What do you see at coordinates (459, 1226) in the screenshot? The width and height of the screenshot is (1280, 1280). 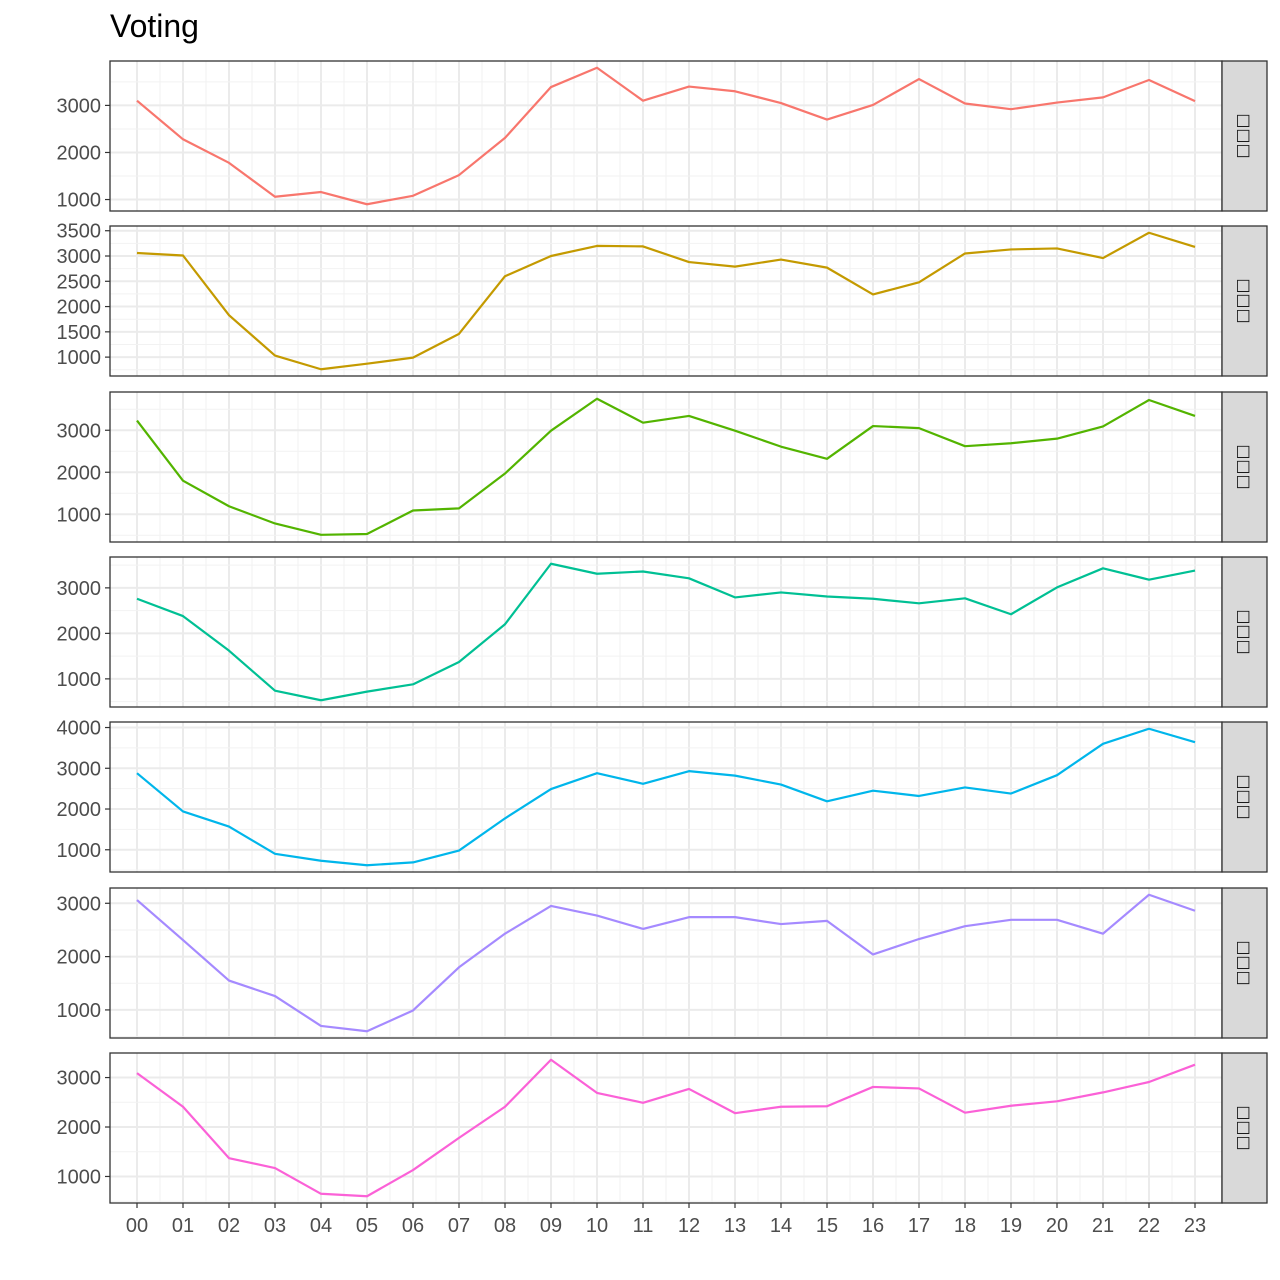 I see `x-tick-label: 07` at bounding box center [459, 1226].